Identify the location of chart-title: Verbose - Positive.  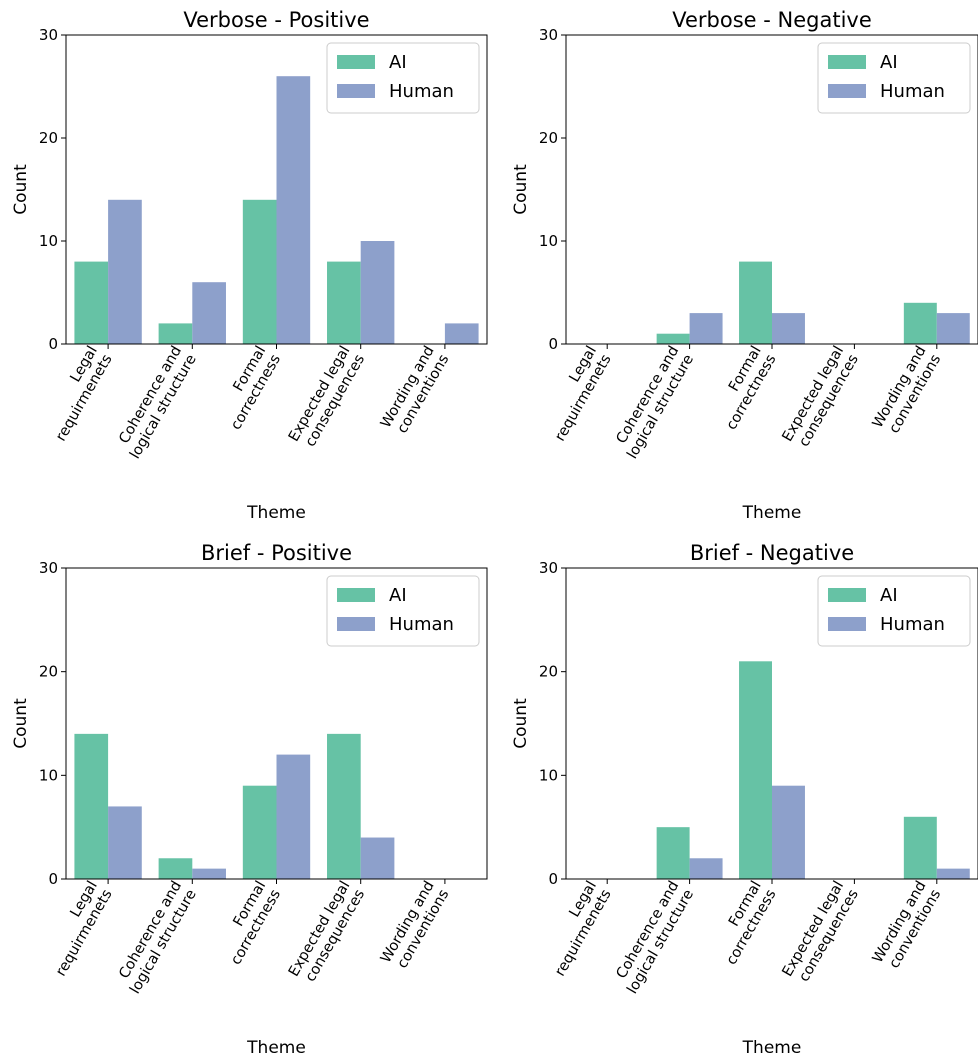
(276, 20).